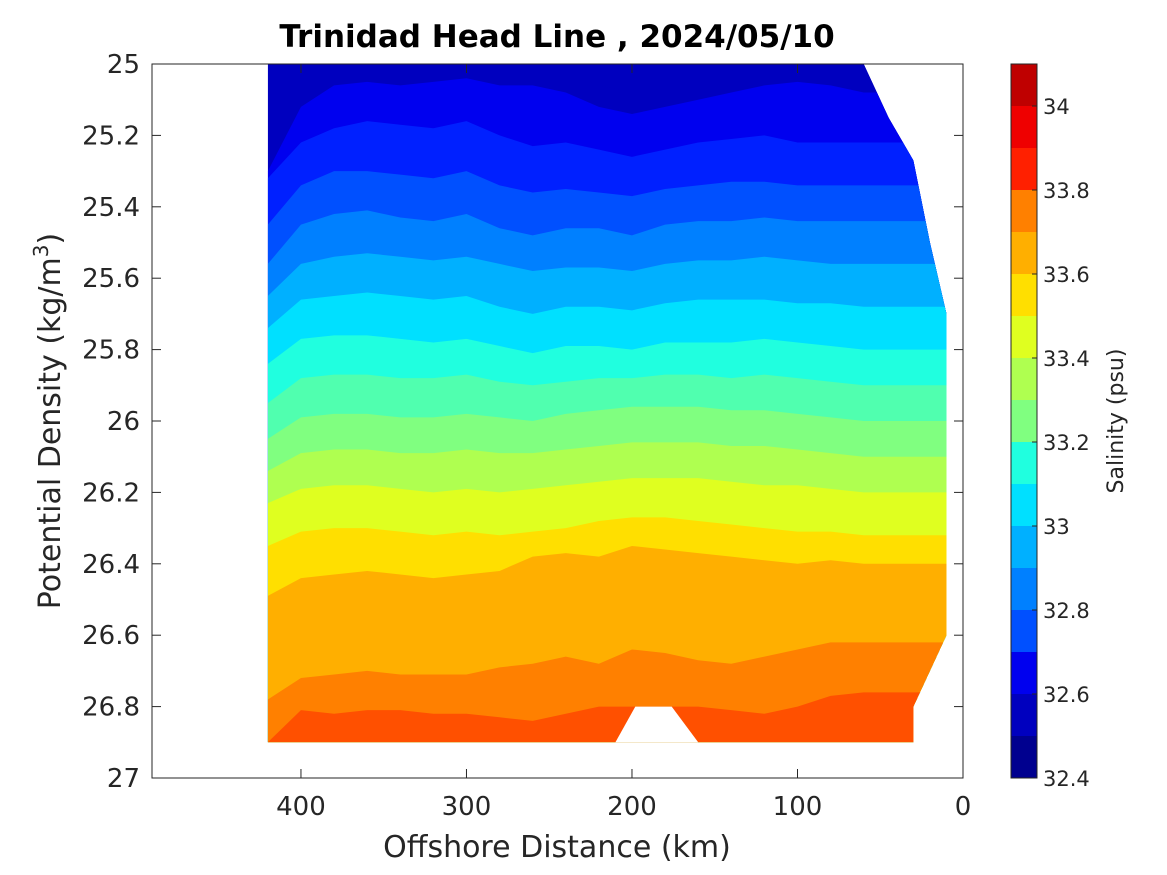  What do you see at coordinates (1056, 107) in the screenshot?
I see `colorbar-tick-label: 34` at bounding box center [1056, 107].